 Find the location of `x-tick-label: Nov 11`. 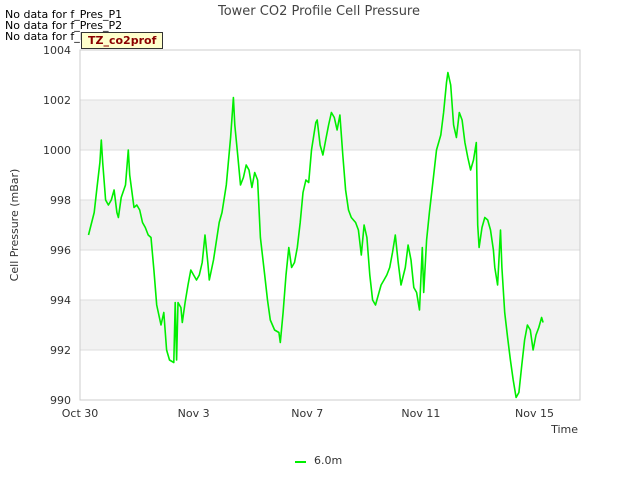

x-tick-label: Nov 11 is located at coordinates (420, 413).